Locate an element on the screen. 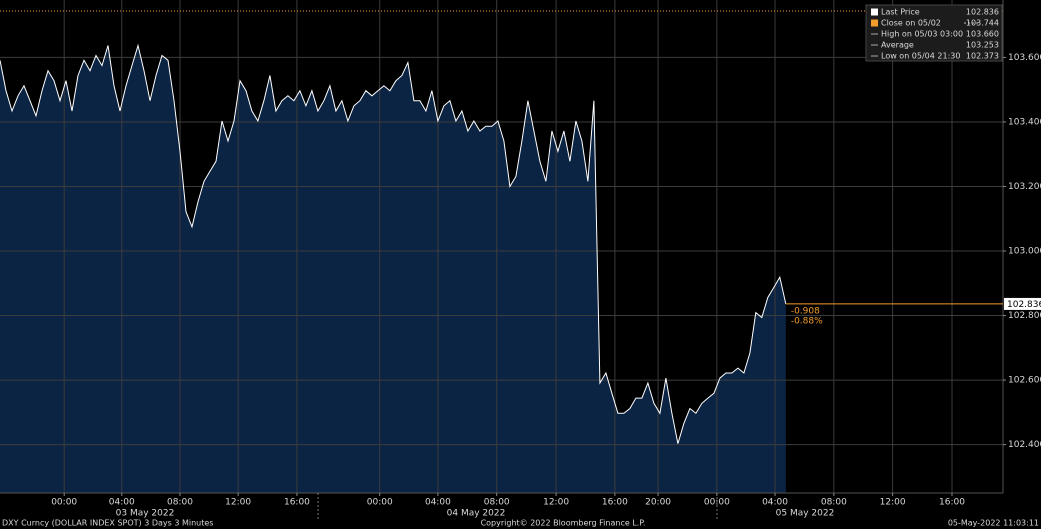 The width and height of the screenshot is (1041, 529). legend-name: High on 05/03 03:00 is located at coordinates (922, 34).